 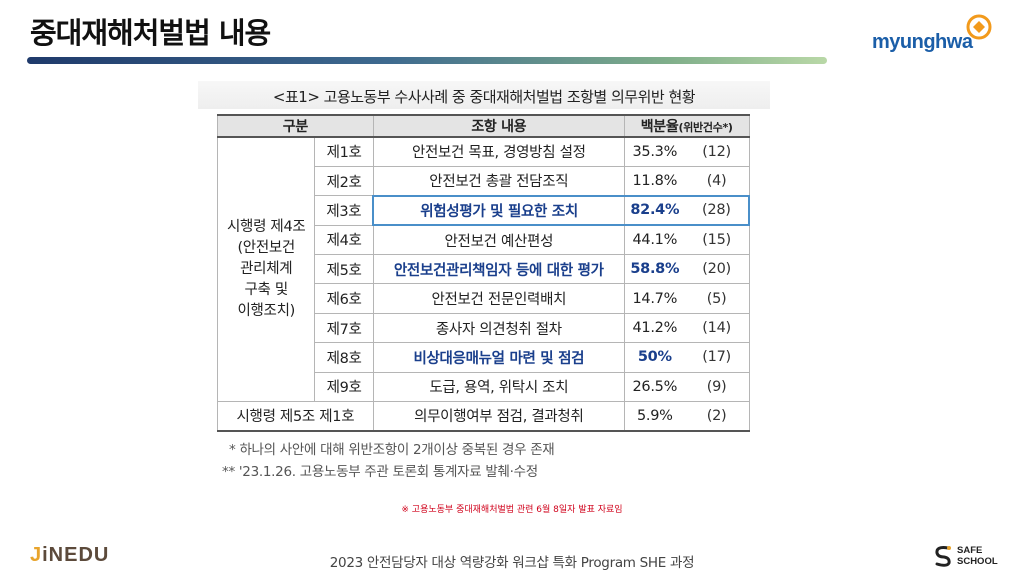 What do you see at coordinates (717, 269) in the screenshot?
I see `row-count: (20)` at bounding box center [717, 269].